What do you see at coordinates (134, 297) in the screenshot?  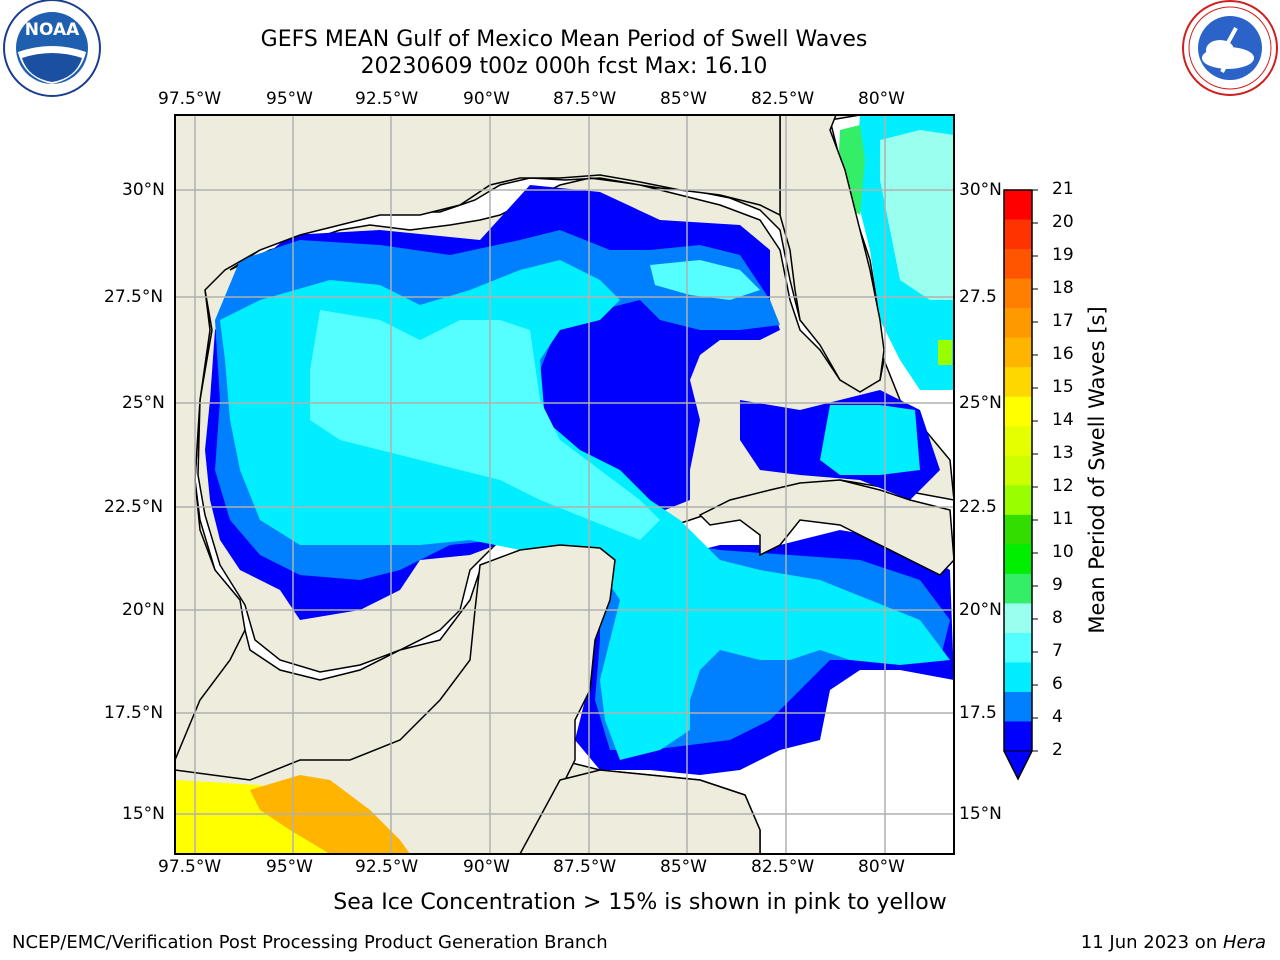 I see `lat-label-left: 27.5°N` at bounding box center [134, 297].